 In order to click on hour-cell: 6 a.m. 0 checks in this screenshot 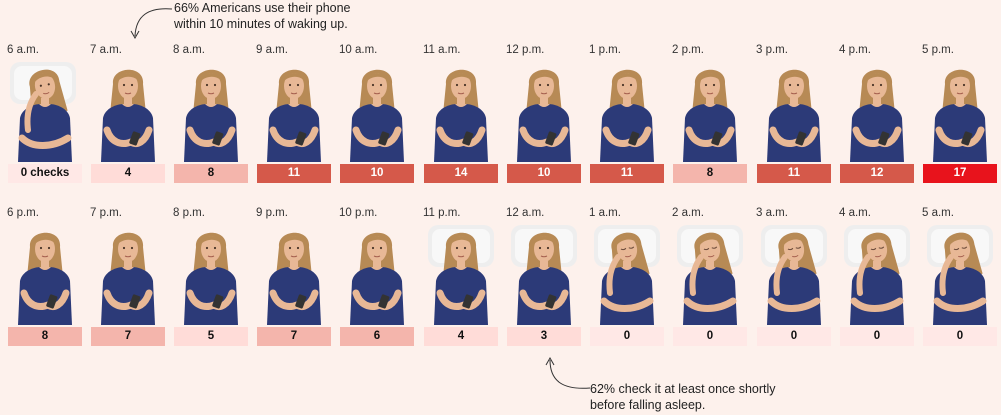, I will do `click(44, 114)`.